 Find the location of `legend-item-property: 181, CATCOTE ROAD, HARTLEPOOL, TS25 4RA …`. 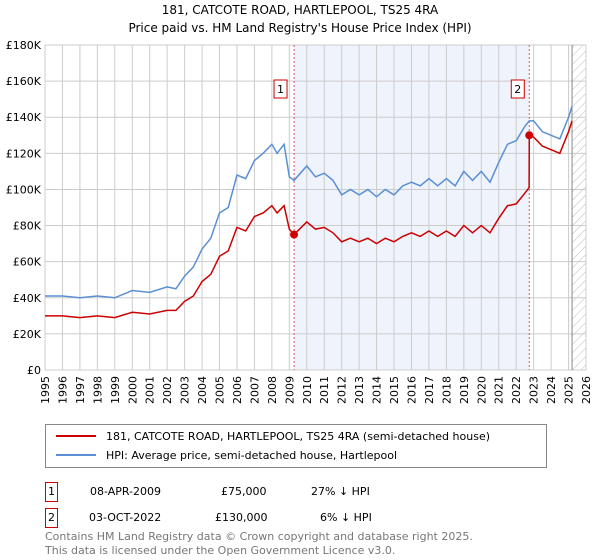

legend-item-property: 181, CATCOTE ROAD, HARTLEPOOL, TS25 4RA … is located at coordinates (273, 436).